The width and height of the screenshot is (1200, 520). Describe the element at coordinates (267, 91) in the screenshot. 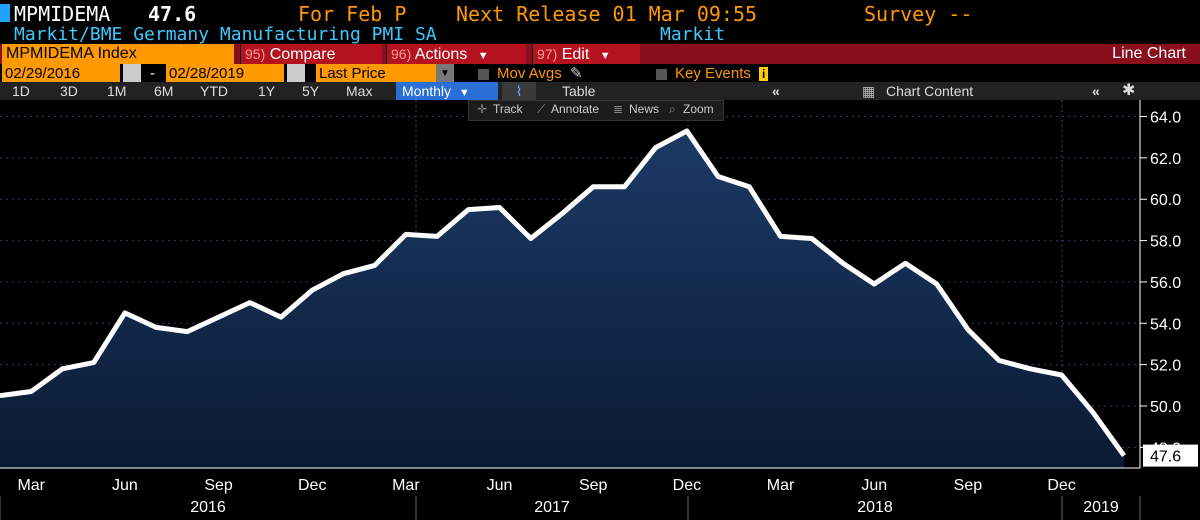

I see `period-1y: 1Y` at that location.